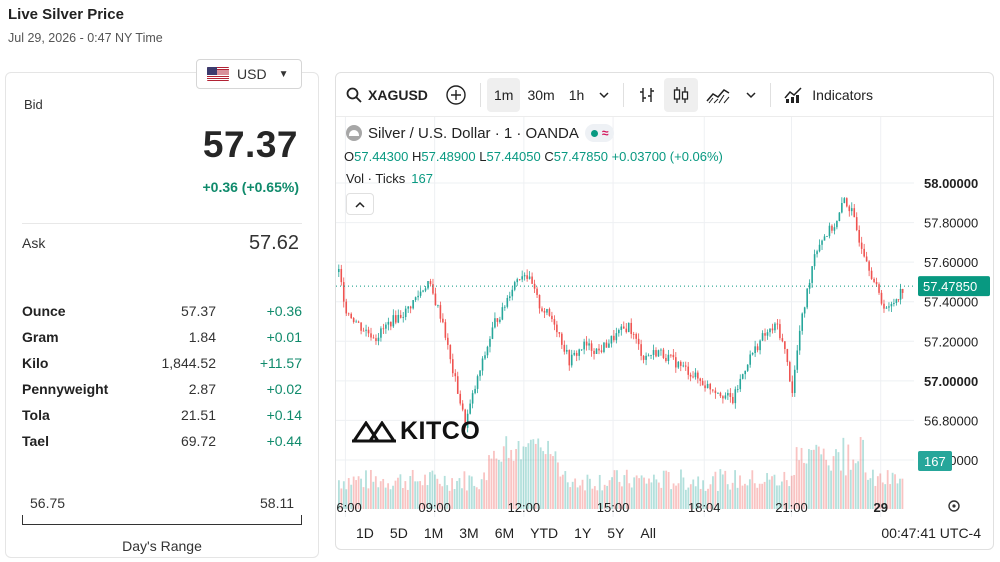 The width and height of the screenshot is (1000, 562). What do you see at coordinates (931, 533) in the screenshot?
I see `chart-clock: 00:47:41 UTC-4` at bounding box center [931, 533].